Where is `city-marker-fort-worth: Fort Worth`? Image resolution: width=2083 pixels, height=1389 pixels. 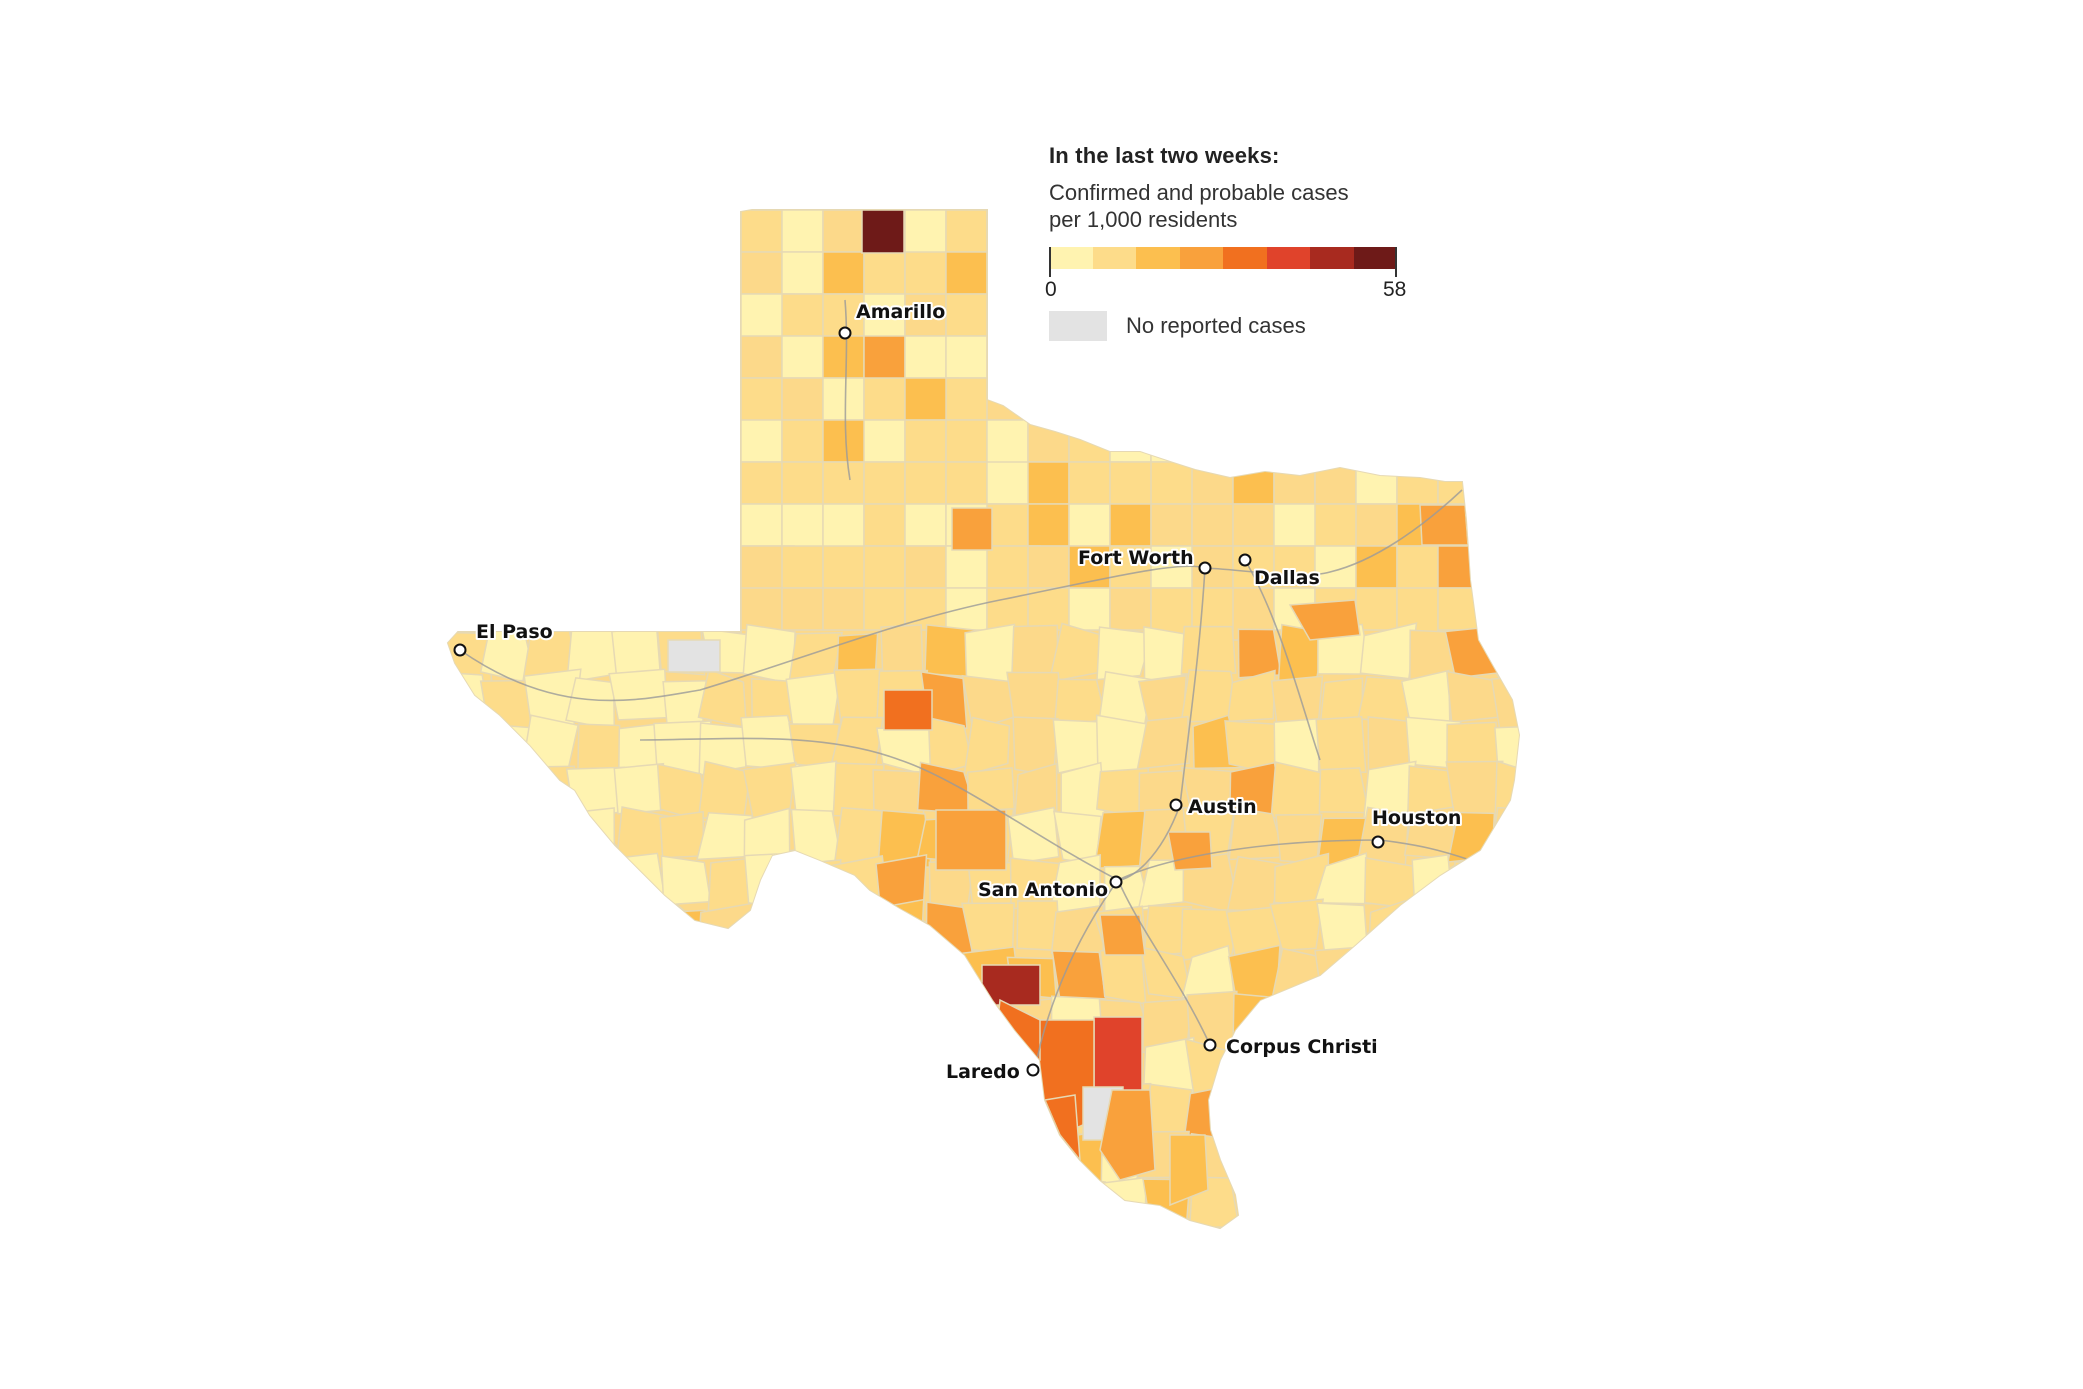 city-marker-fort-worth: Fort Worth is located at coordinates (1144, 560).